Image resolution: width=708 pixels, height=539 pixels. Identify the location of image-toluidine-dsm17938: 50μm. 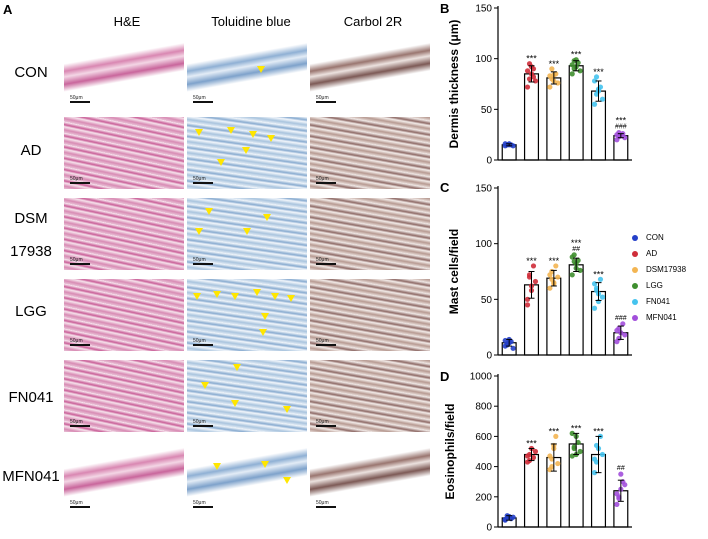
(247, 234).